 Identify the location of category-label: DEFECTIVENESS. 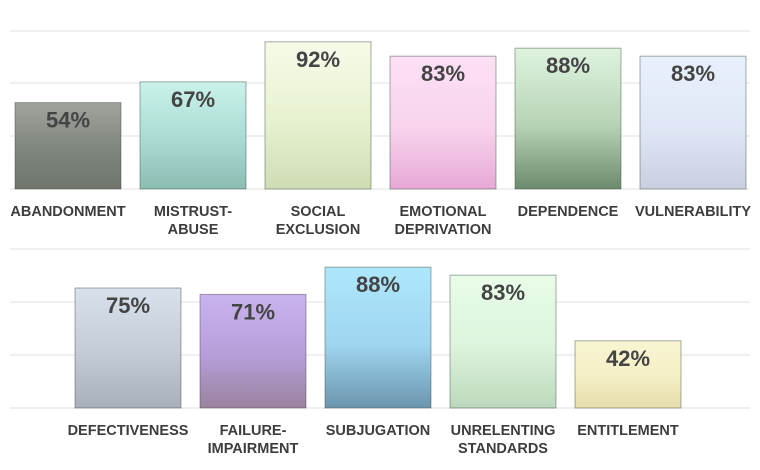
(128, 431).